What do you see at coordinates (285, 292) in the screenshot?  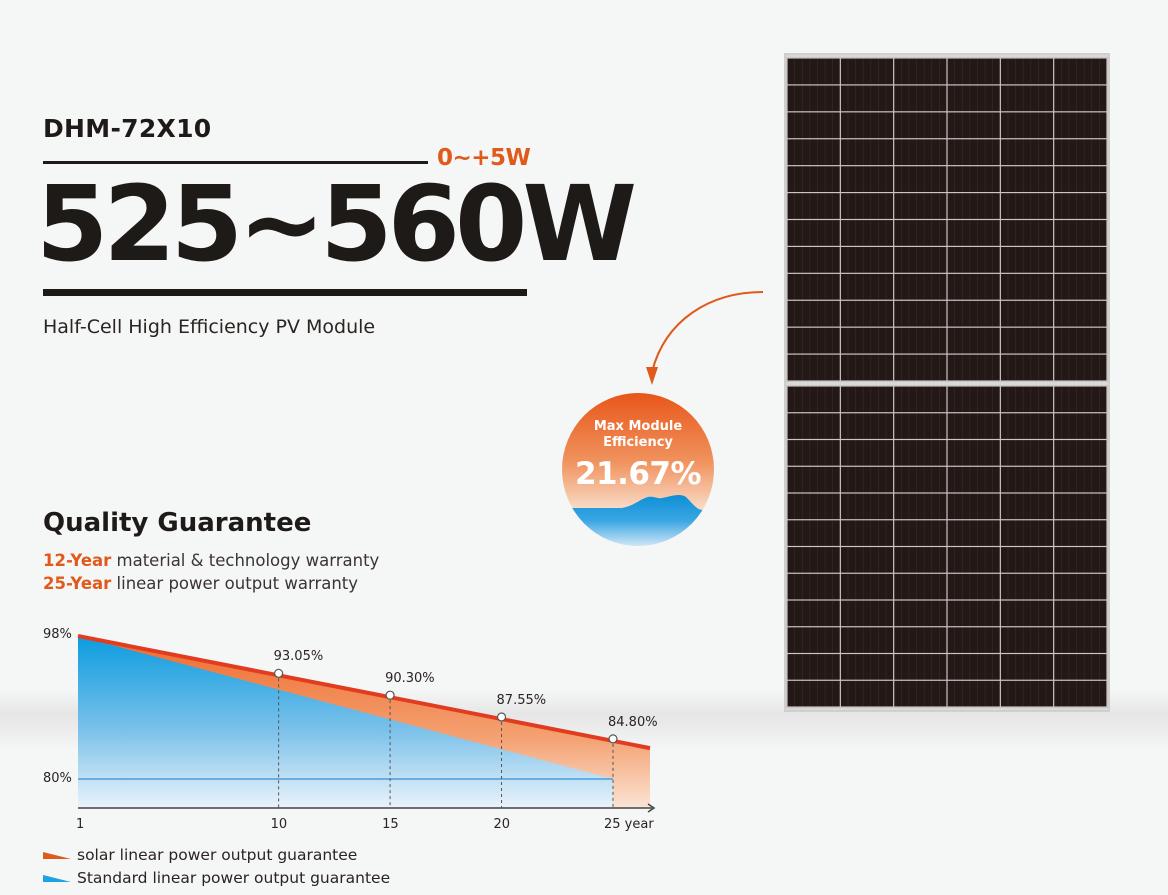 I see `header-divider-thick` at bounding box center [285, 292].